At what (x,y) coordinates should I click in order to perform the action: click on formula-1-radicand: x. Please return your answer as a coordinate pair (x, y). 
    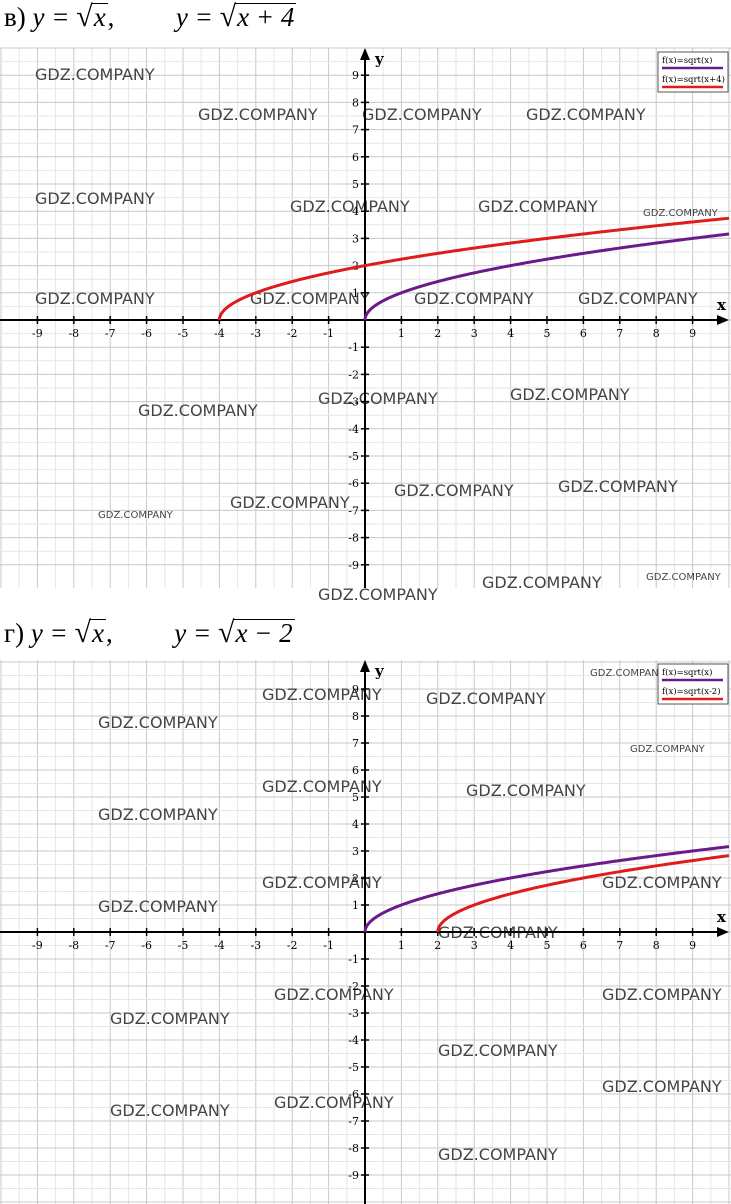
    Looking at the image, I should click on (99, 17).